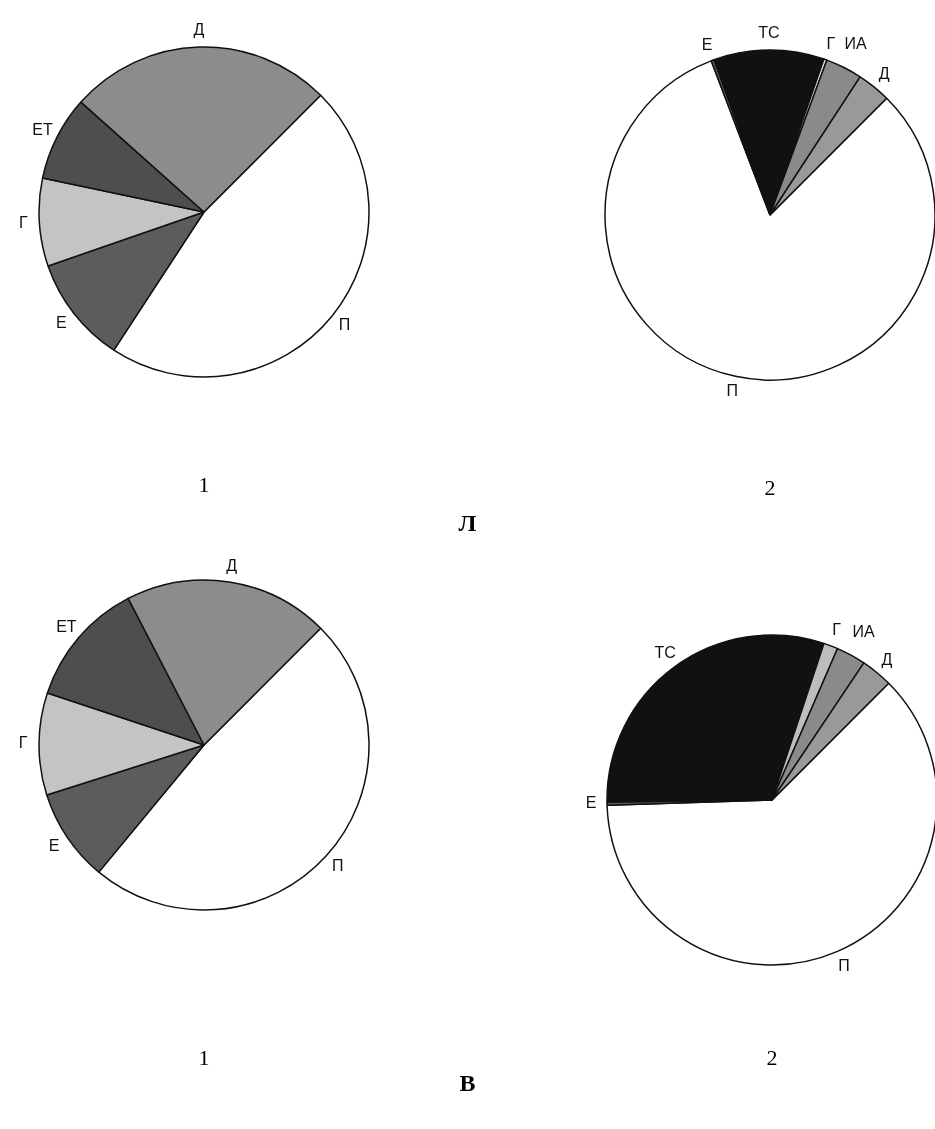  I want to click on text: В, so click(467, 1083).